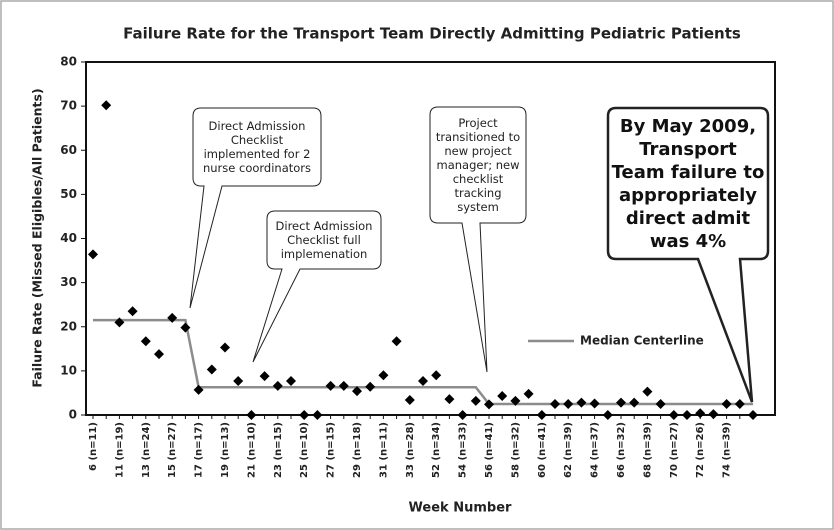 This screenshot has width=834, height=530. What do you see at coordinates (172, 450) in the screenshot?
I see `x-tick-label: 15 (n=27)` at bounding box center [172, 450].